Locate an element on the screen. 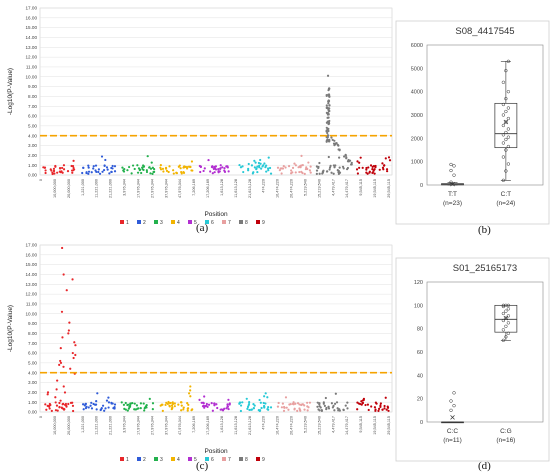 This screenshot has height=475, width=550. category-label: T:T is located at coordinates (452, 194).